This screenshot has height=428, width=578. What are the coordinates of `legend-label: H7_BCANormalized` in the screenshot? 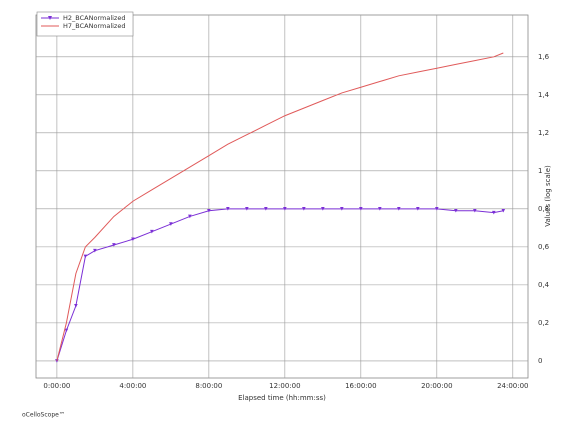 It's located at (94, 26).